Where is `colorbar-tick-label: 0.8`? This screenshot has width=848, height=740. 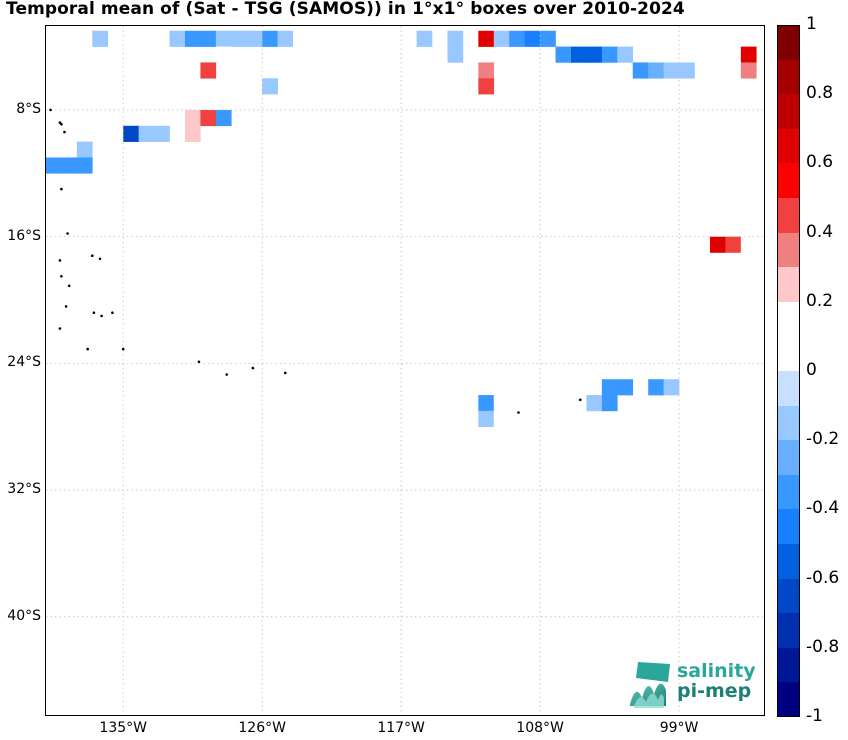
colorbar-tick-label: 0.8 is located at coordinates (820, 93).